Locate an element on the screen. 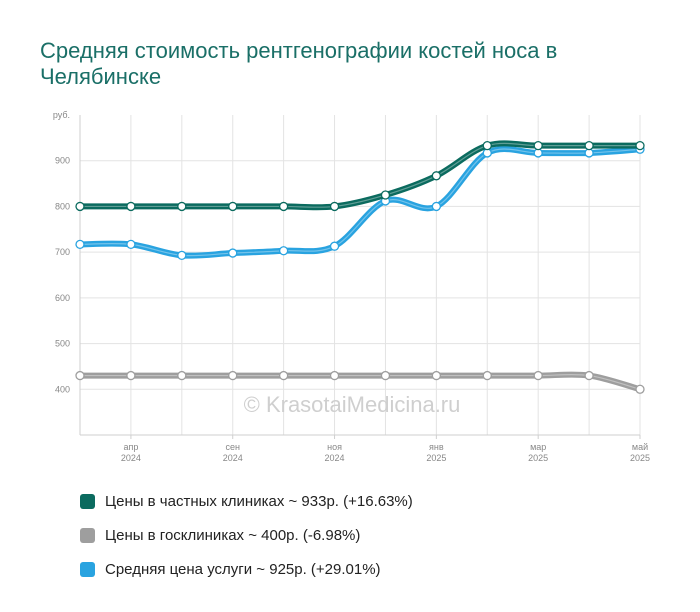 This screenshot has height=612, width=700. x-tick-month: мар is located at coordinates (538, 447).